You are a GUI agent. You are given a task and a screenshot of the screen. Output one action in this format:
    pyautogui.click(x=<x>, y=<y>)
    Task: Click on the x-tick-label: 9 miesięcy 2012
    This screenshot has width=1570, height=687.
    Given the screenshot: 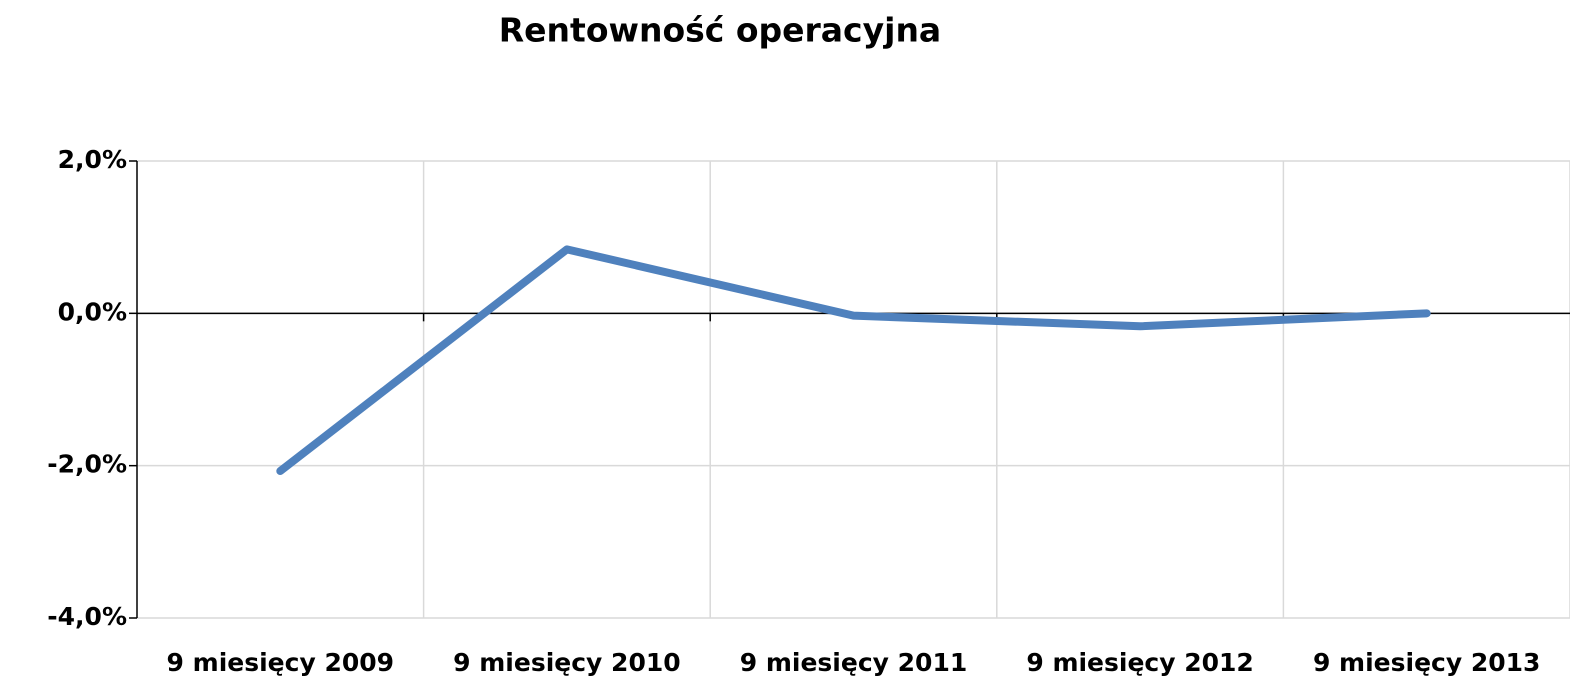 What is the action you would take?
    pyautogui.click(x=1139, y=662)
    